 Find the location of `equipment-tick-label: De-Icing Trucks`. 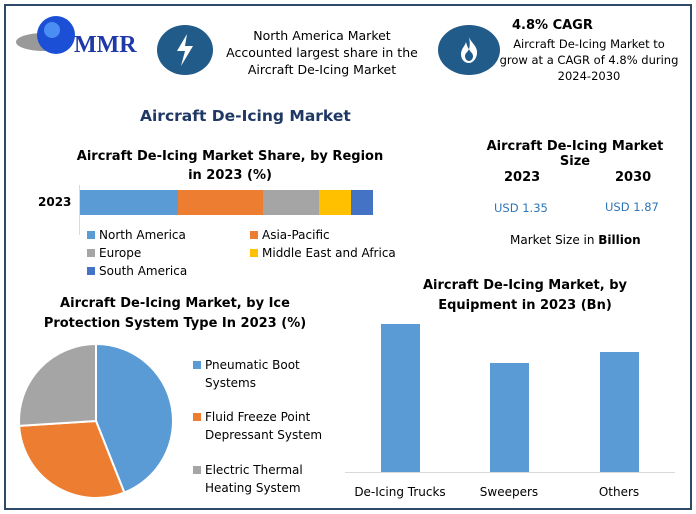

equipment-tick-label: De-Icing Trucks is located at coordinates (400, 492).